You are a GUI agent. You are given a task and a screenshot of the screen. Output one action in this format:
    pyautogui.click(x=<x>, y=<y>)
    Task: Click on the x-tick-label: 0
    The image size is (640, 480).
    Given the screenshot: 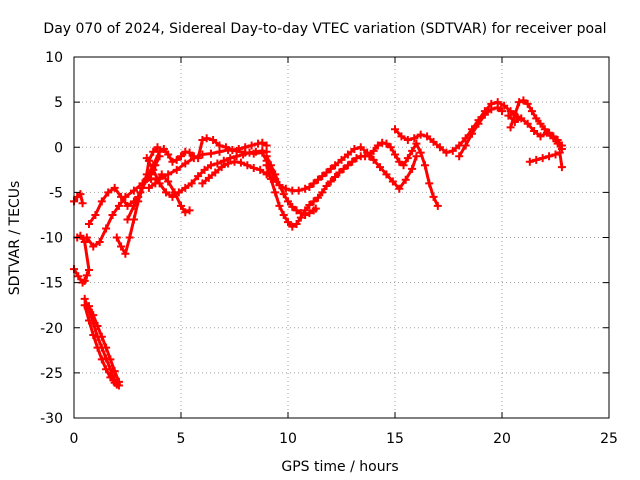 What is the action you would take?
    pyautogui.click(x=74, y=439)
    